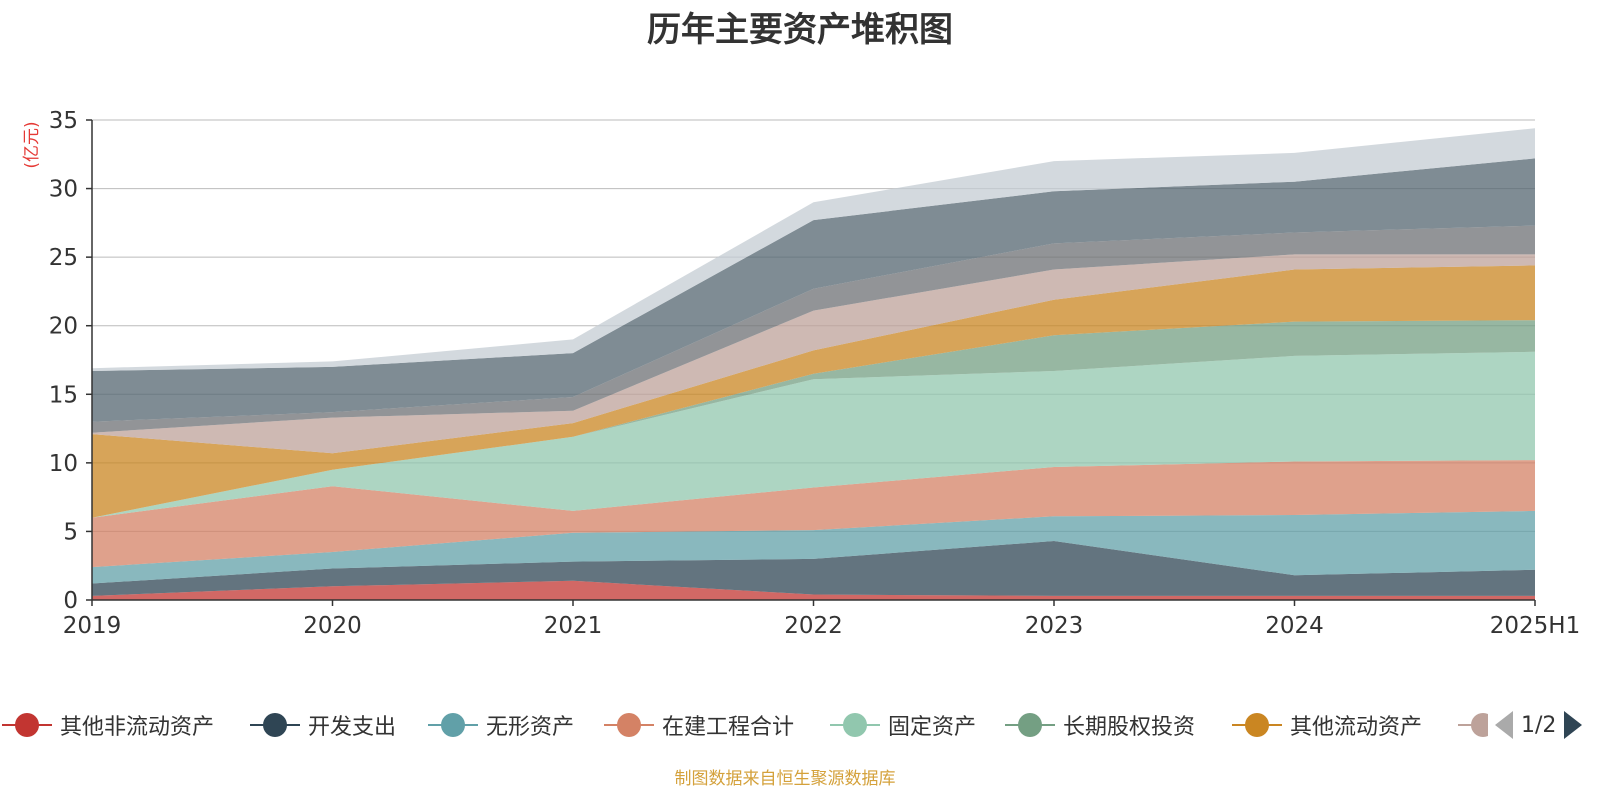  I want to click on source-note: 制图数据来自恒生聚源数据库, so click(785, 779).